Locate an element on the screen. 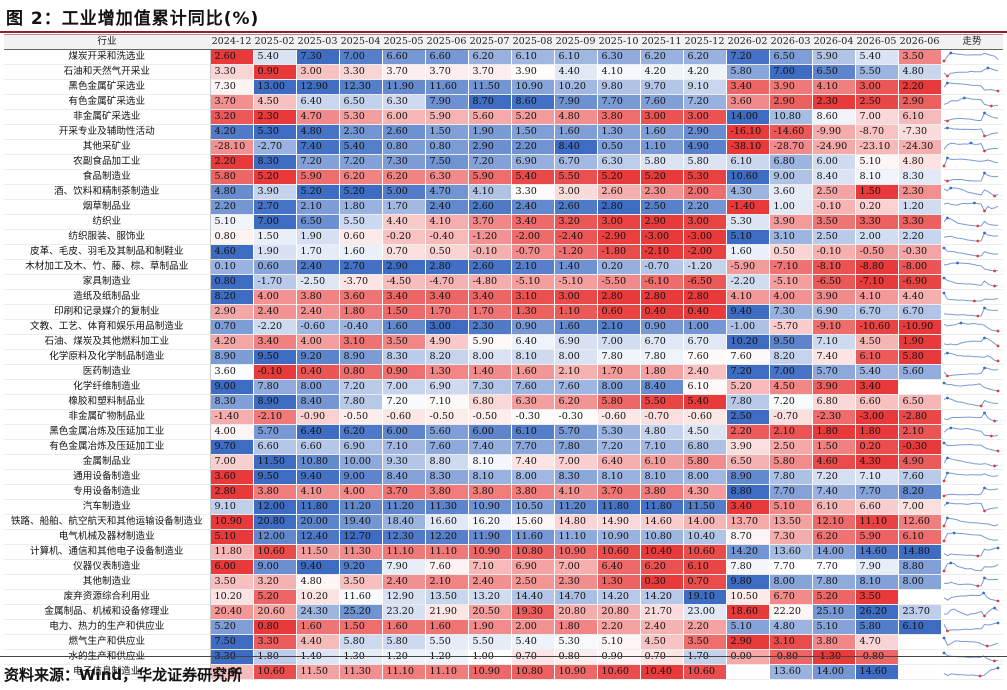 The height and width of the screenshot is (690, 1007). value-cell: 9.30 is located at coordinates (404, 462).